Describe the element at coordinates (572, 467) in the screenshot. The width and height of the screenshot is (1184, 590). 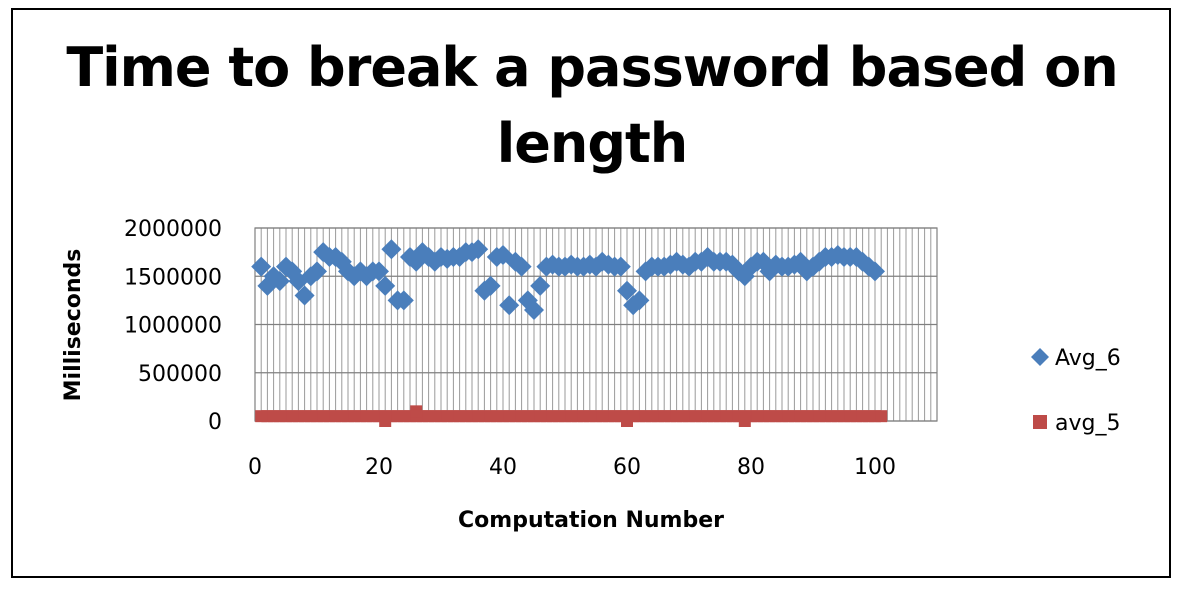
I see `x-axis-tick-labels: 0 20 40 60 80 100` at that location.